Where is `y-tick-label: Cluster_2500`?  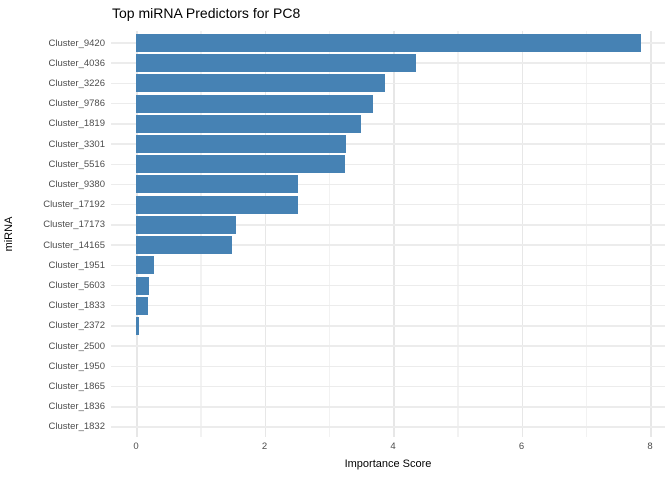
y-tick-label: Cluster_2500 is located at coordinates (76, 346).